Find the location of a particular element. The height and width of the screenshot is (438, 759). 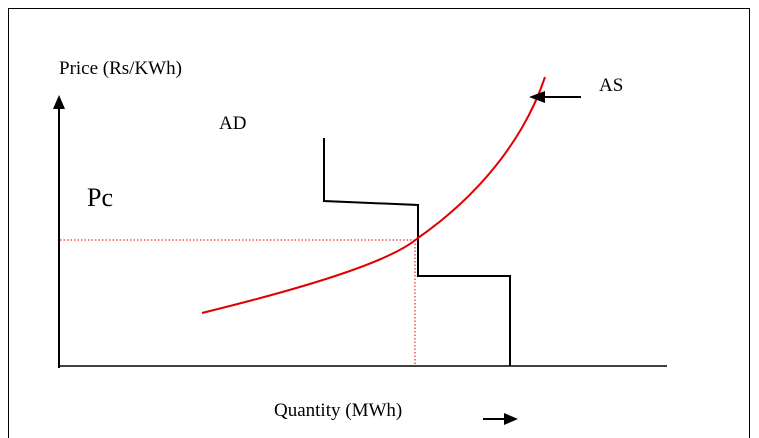

y-axis-arrowhead is located at coordinates (59, 102).